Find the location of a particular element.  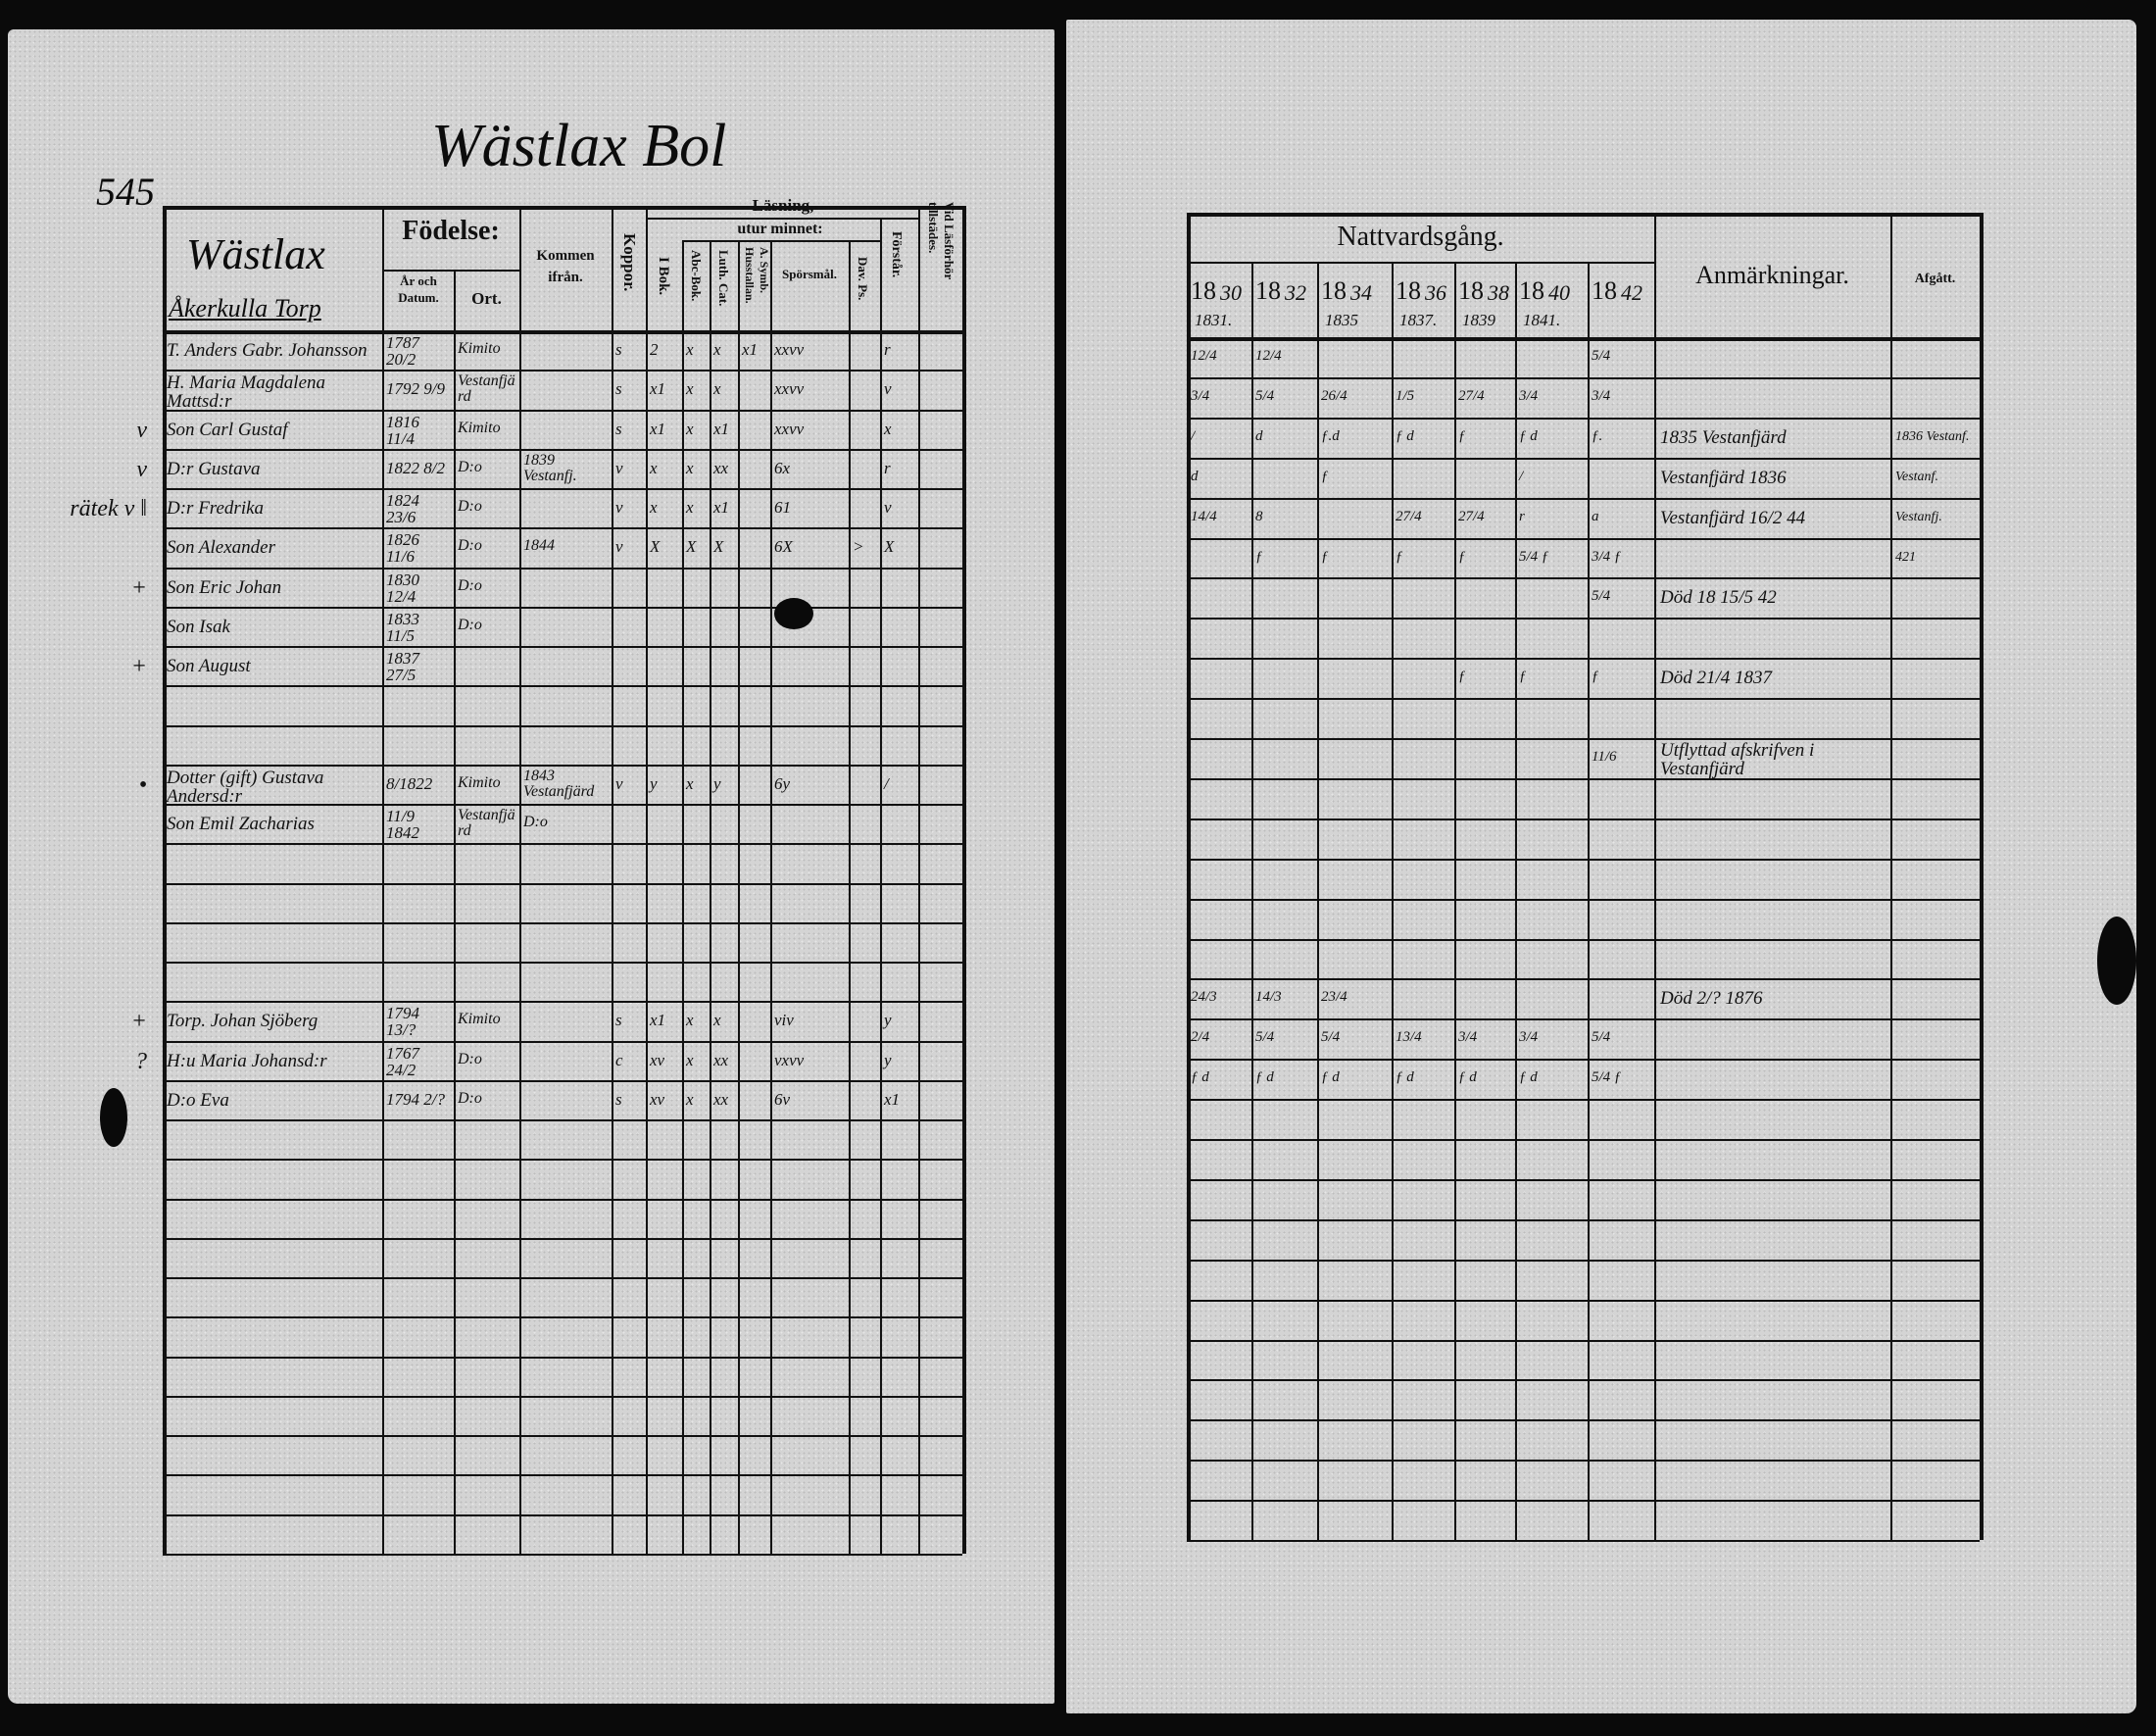

left-row-ibok: x1 is located at coordinates (658, 1021).